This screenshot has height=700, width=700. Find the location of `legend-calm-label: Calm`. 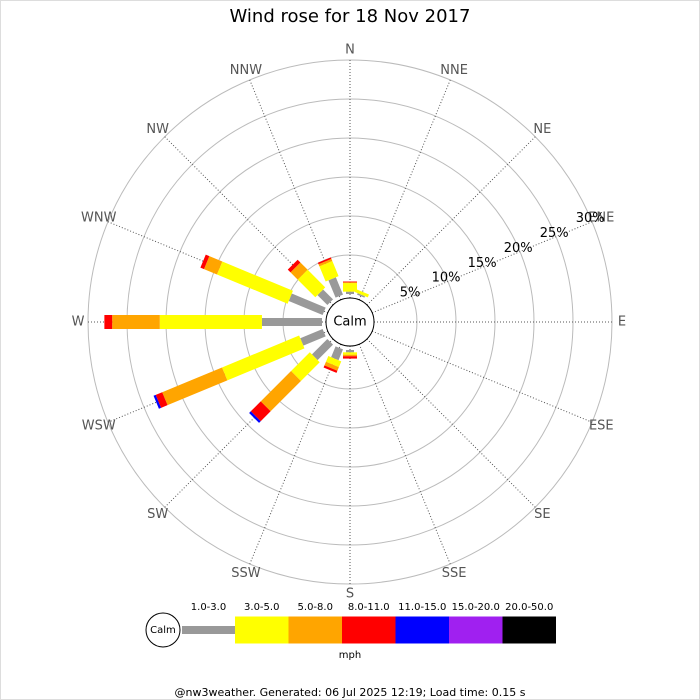

legend-calm-label: Calm is located at coordinates (163, 630).